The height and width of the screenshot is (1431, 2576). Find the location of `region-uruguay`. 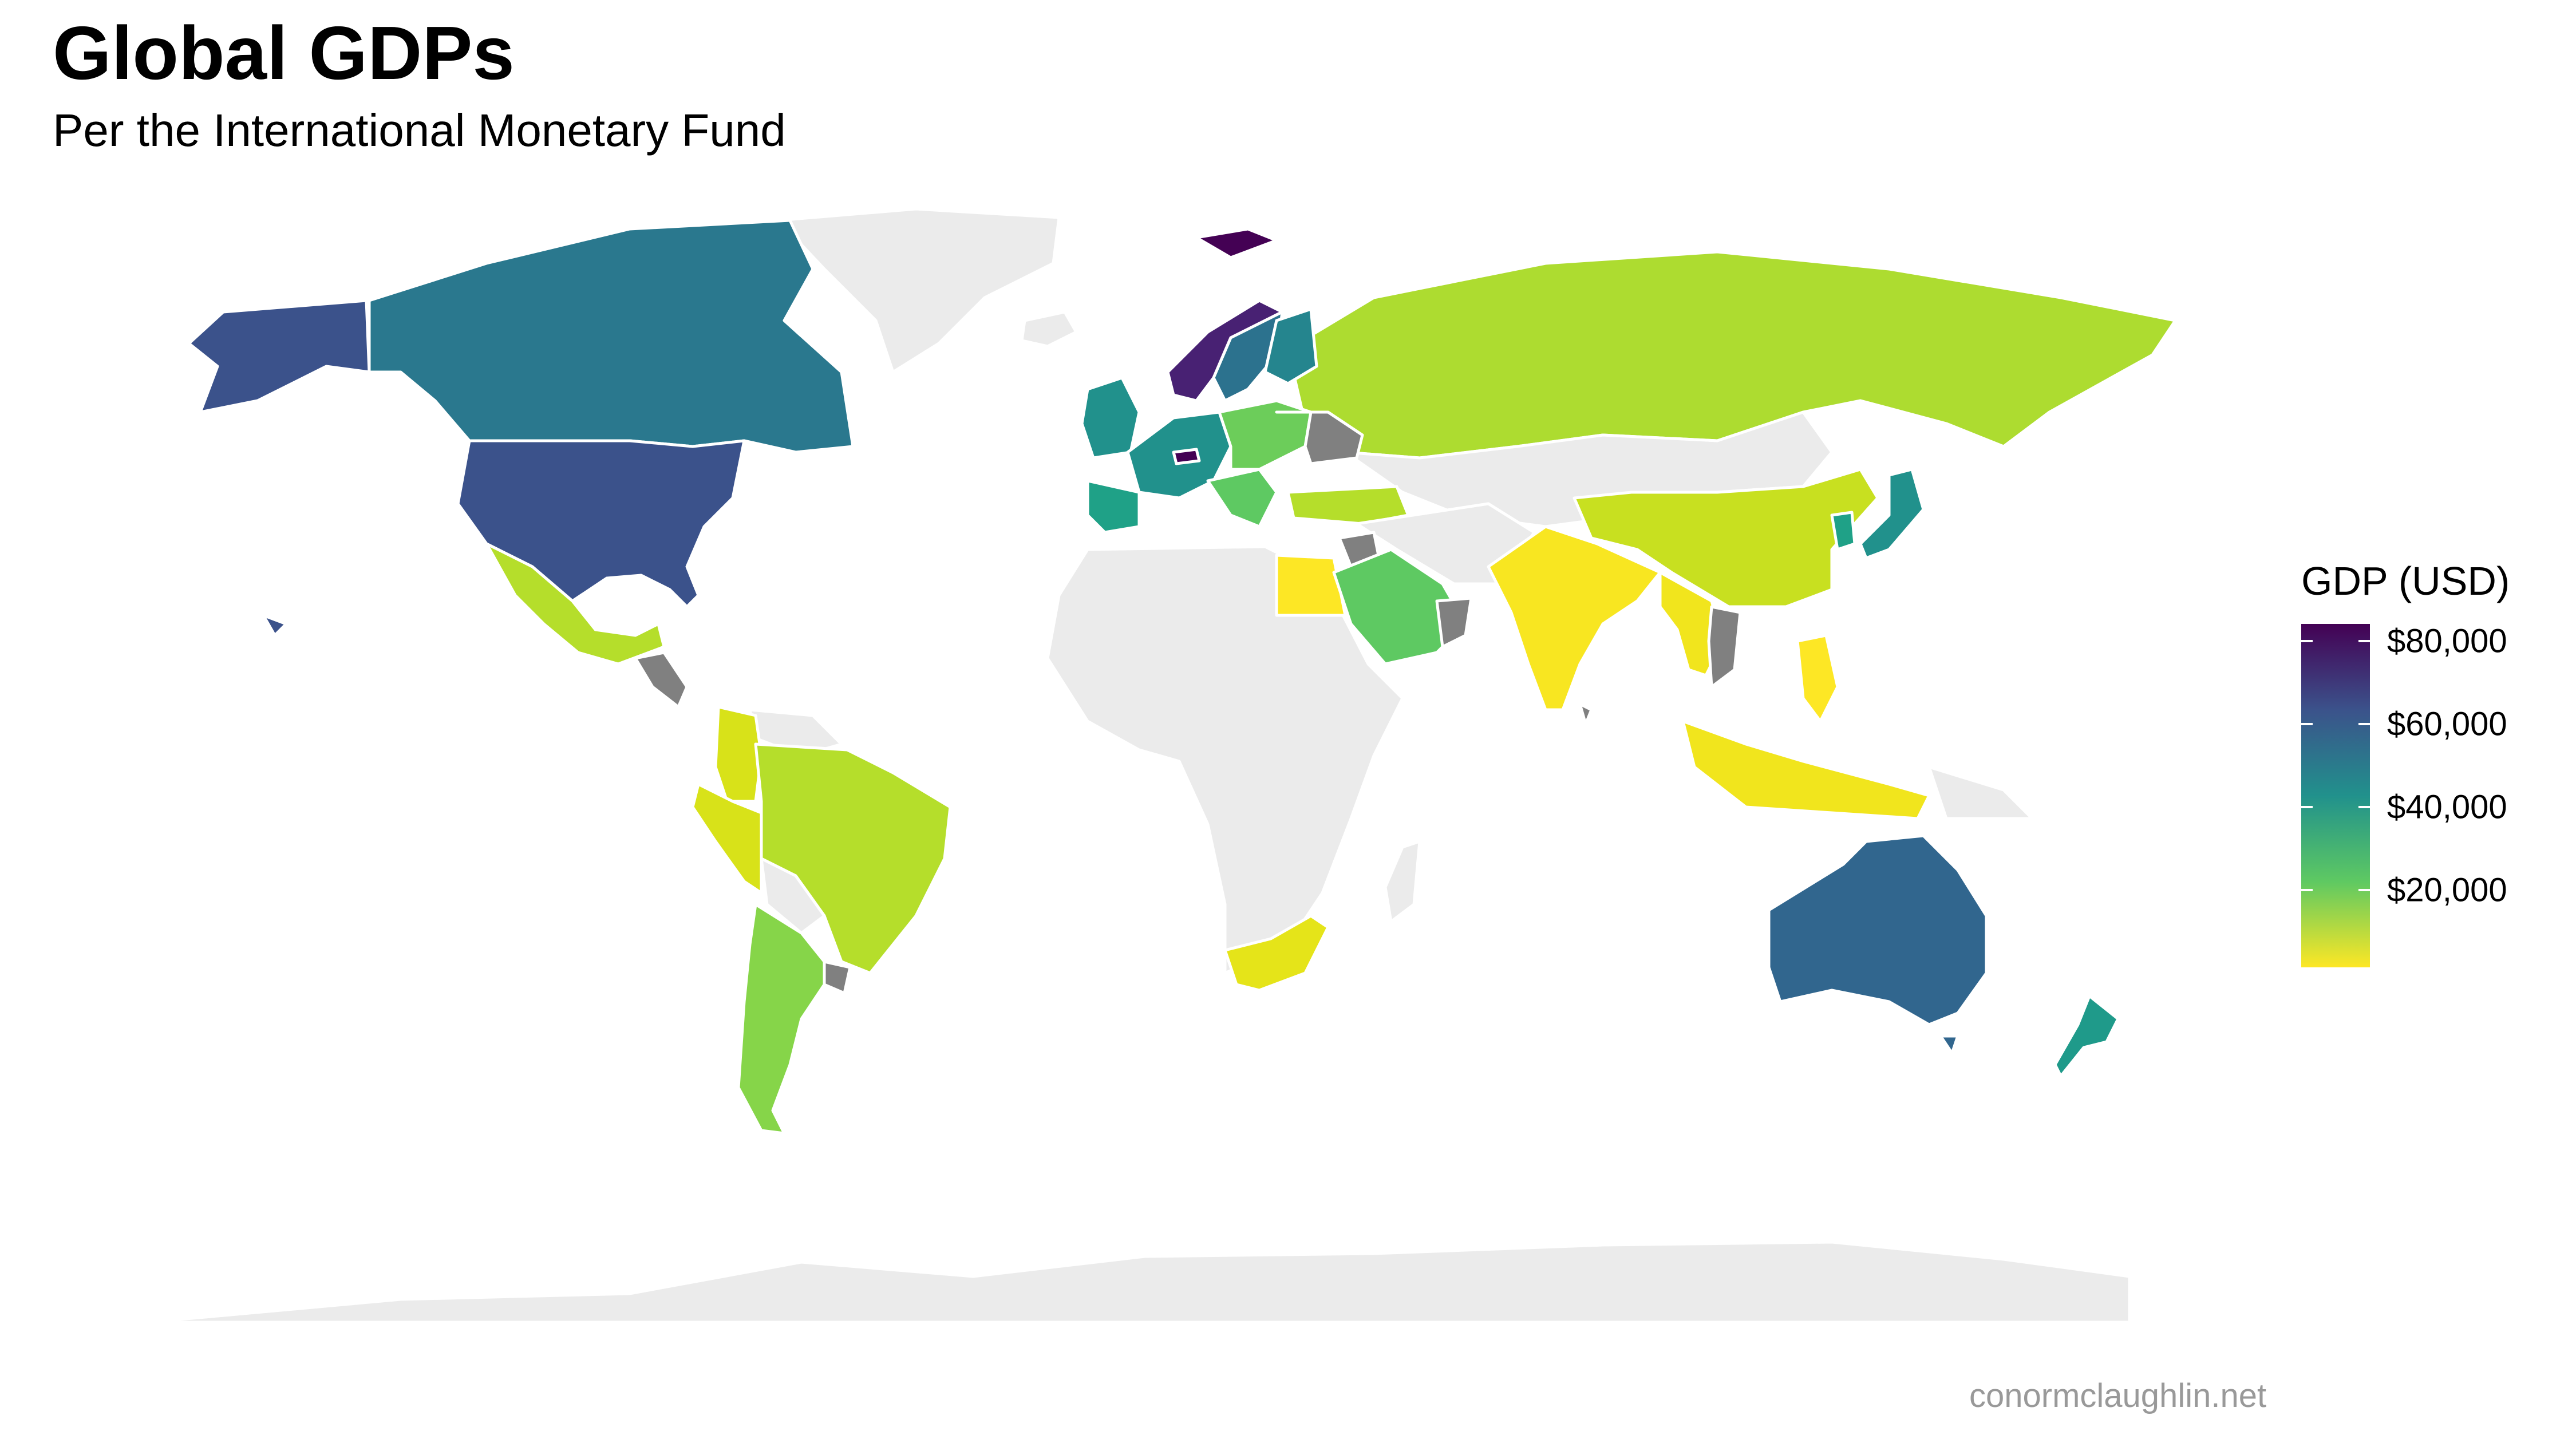

region-uruguay is located at coordinates (837, 977).